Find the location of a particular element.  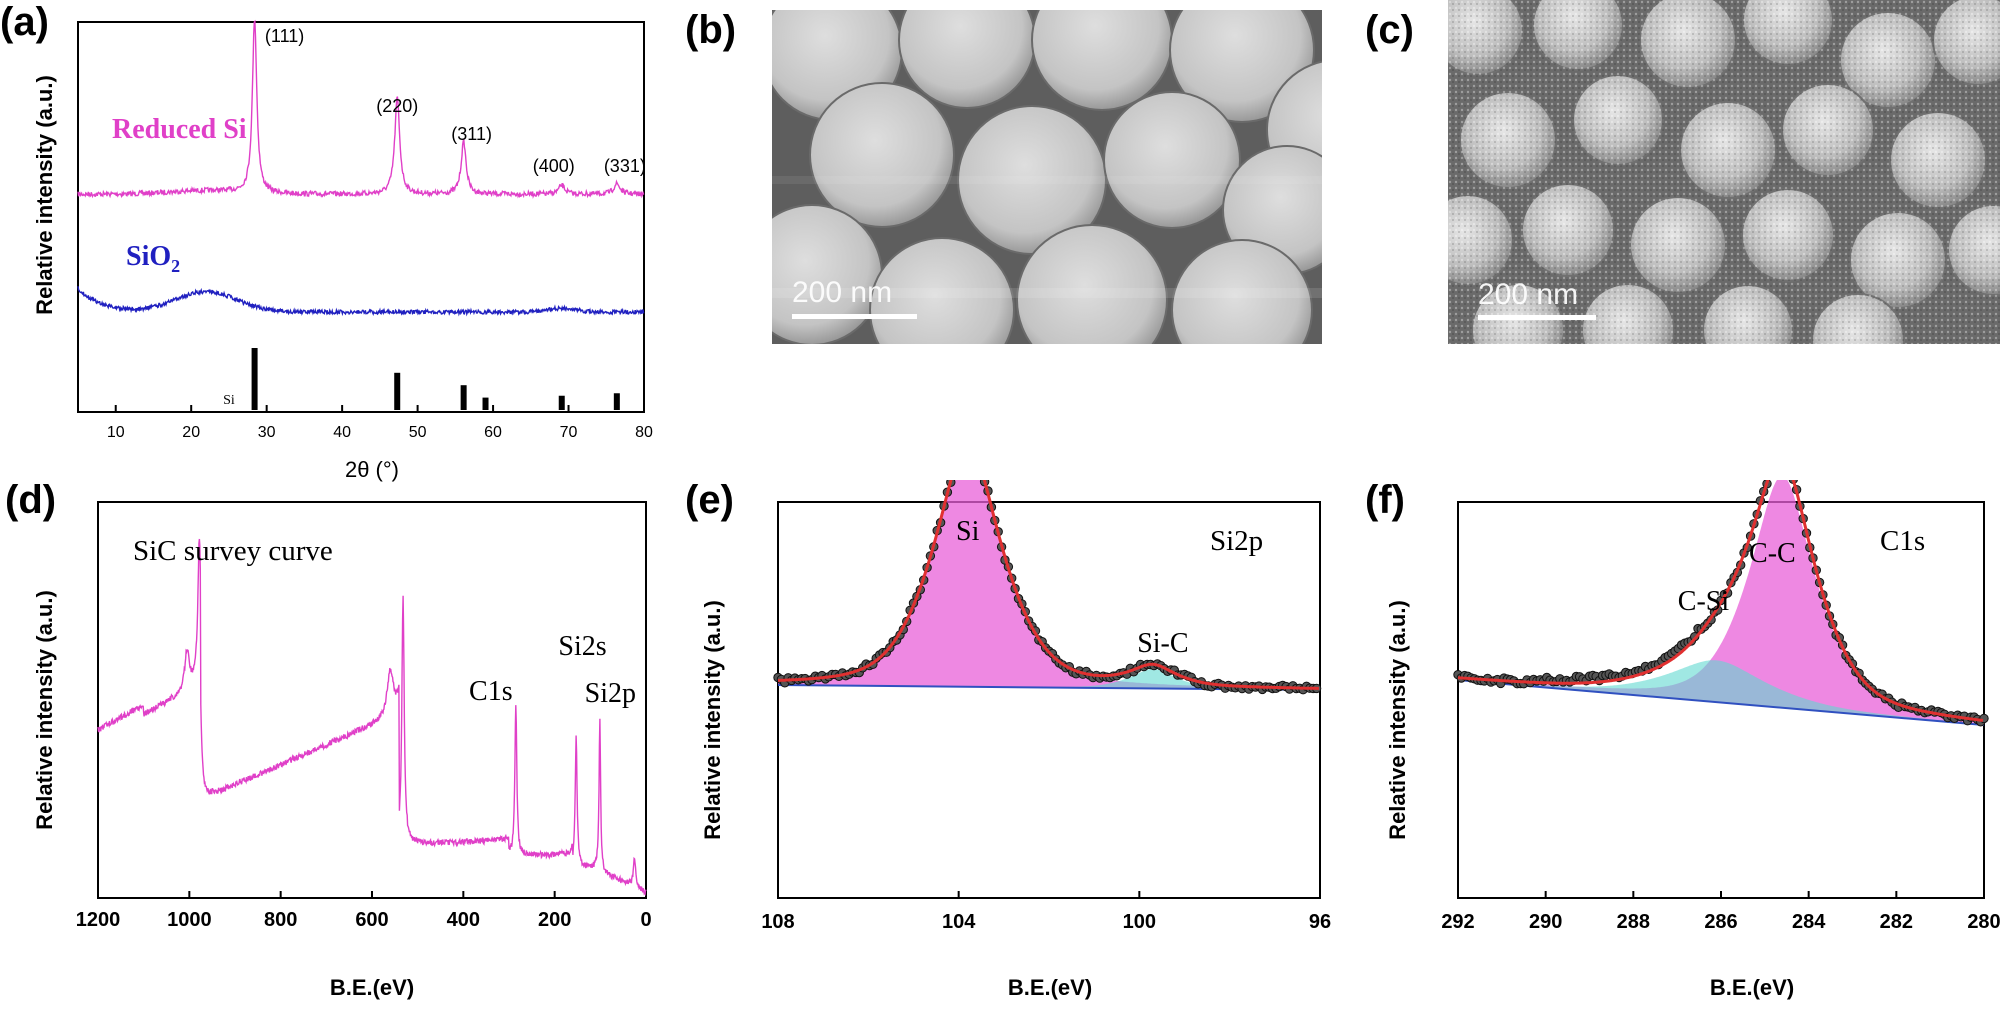

d-series-survey is located at coordinates (372, 717).